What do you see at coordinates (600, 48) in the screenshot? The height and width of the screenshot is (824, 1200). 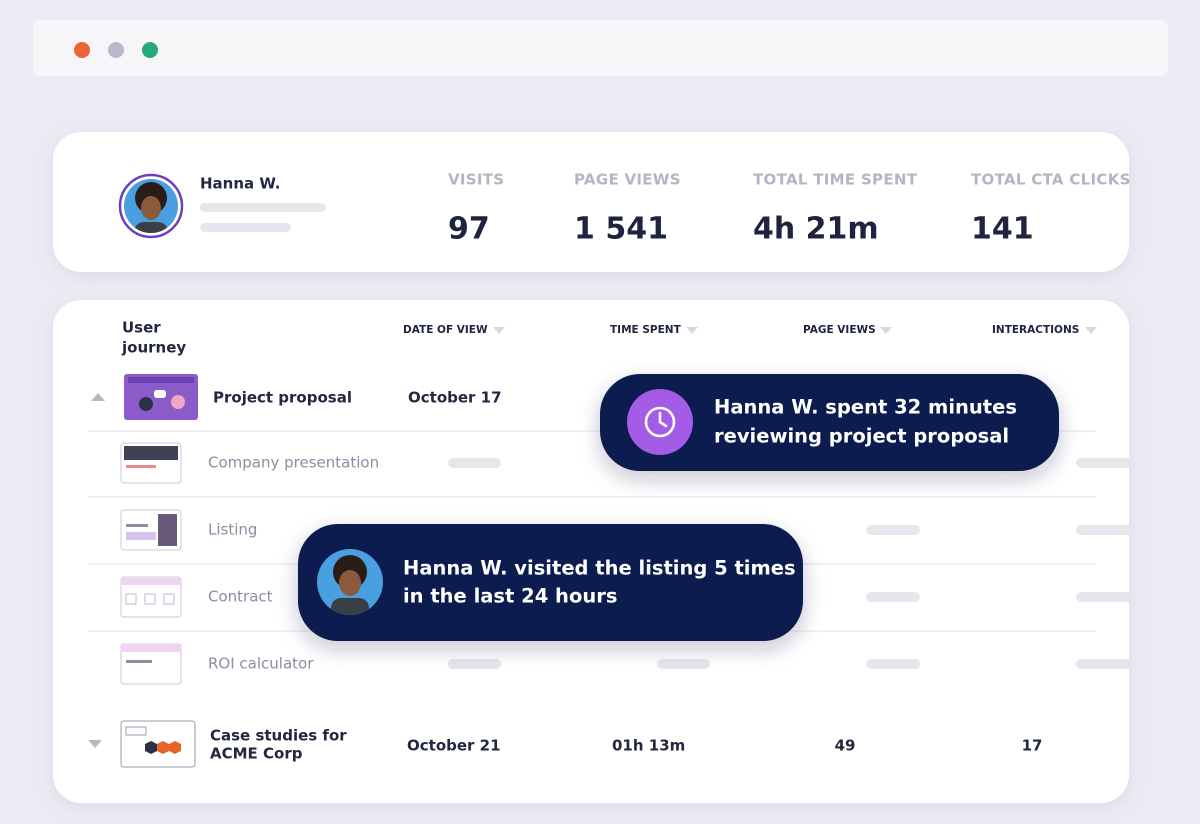 I see `browser-bar` at bounding box center [600, 48].